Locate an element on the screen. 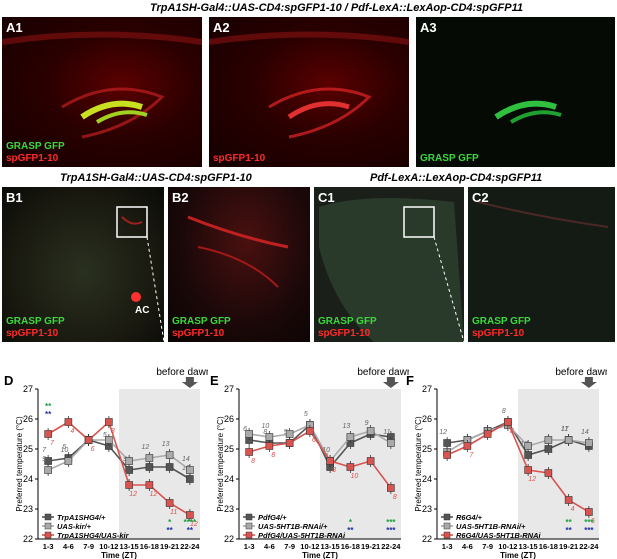 Image resolution: width=617 pixels, height=559 pixels. chart-label-d: D is located at coordinates (9, 380).